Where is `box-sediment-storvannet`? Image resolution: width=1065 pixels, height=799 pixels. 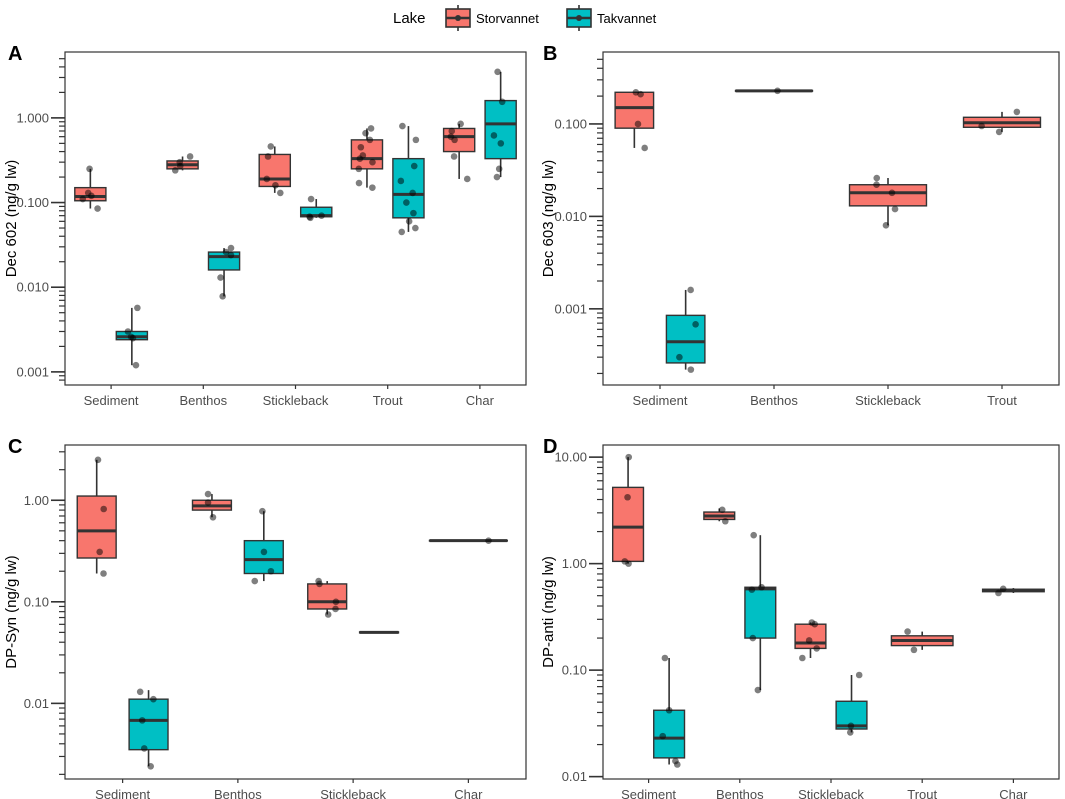
box-sediment-storvannet is located at coordinates (634, 120).